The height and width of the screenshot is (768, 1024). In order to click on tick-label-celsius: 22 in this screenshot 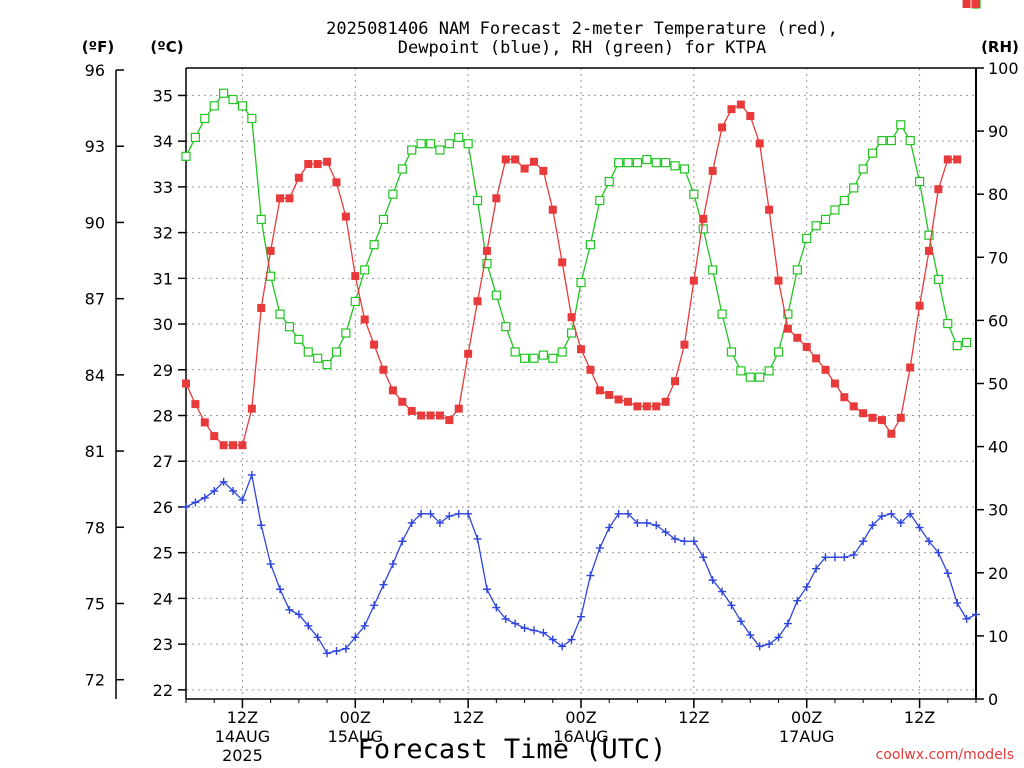, I will do `click(163, 690)`.